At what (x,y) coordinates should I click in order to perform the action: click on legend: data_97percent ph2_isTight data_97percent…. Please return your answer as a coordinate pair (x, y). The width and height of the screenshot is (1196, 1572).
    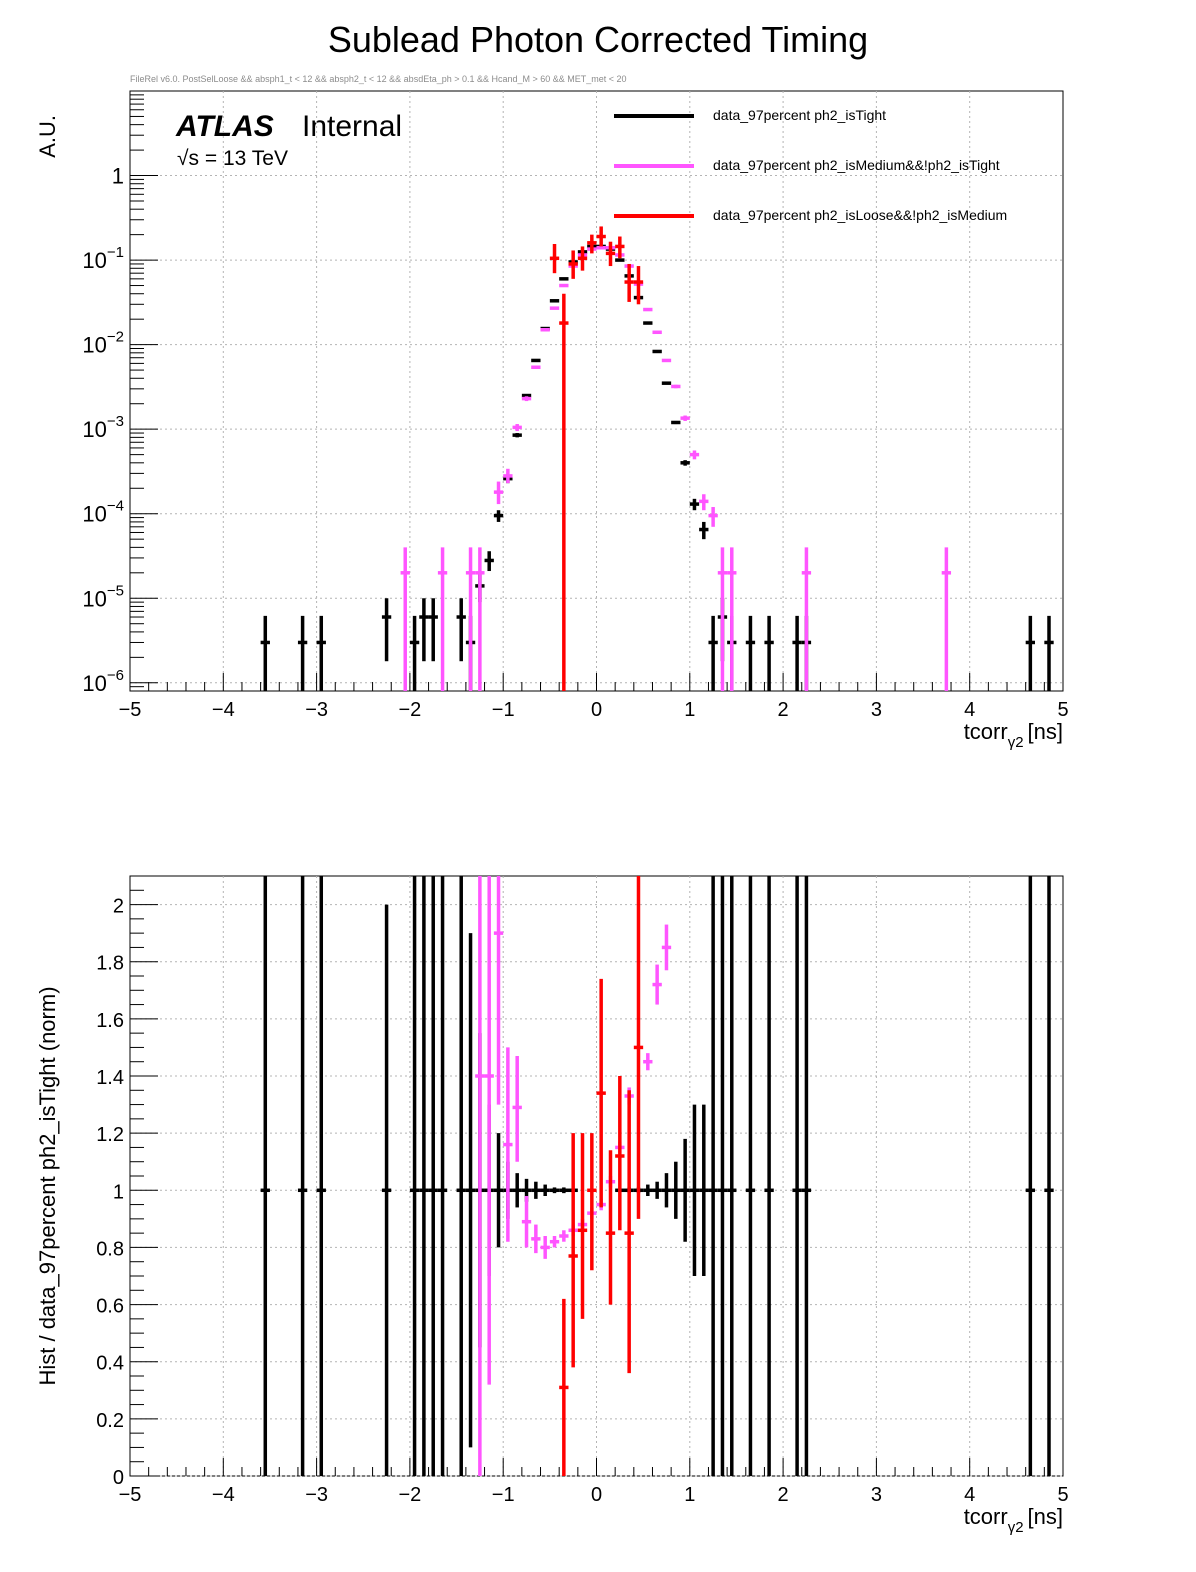
    Looking at the image, I should click on (810, 165).